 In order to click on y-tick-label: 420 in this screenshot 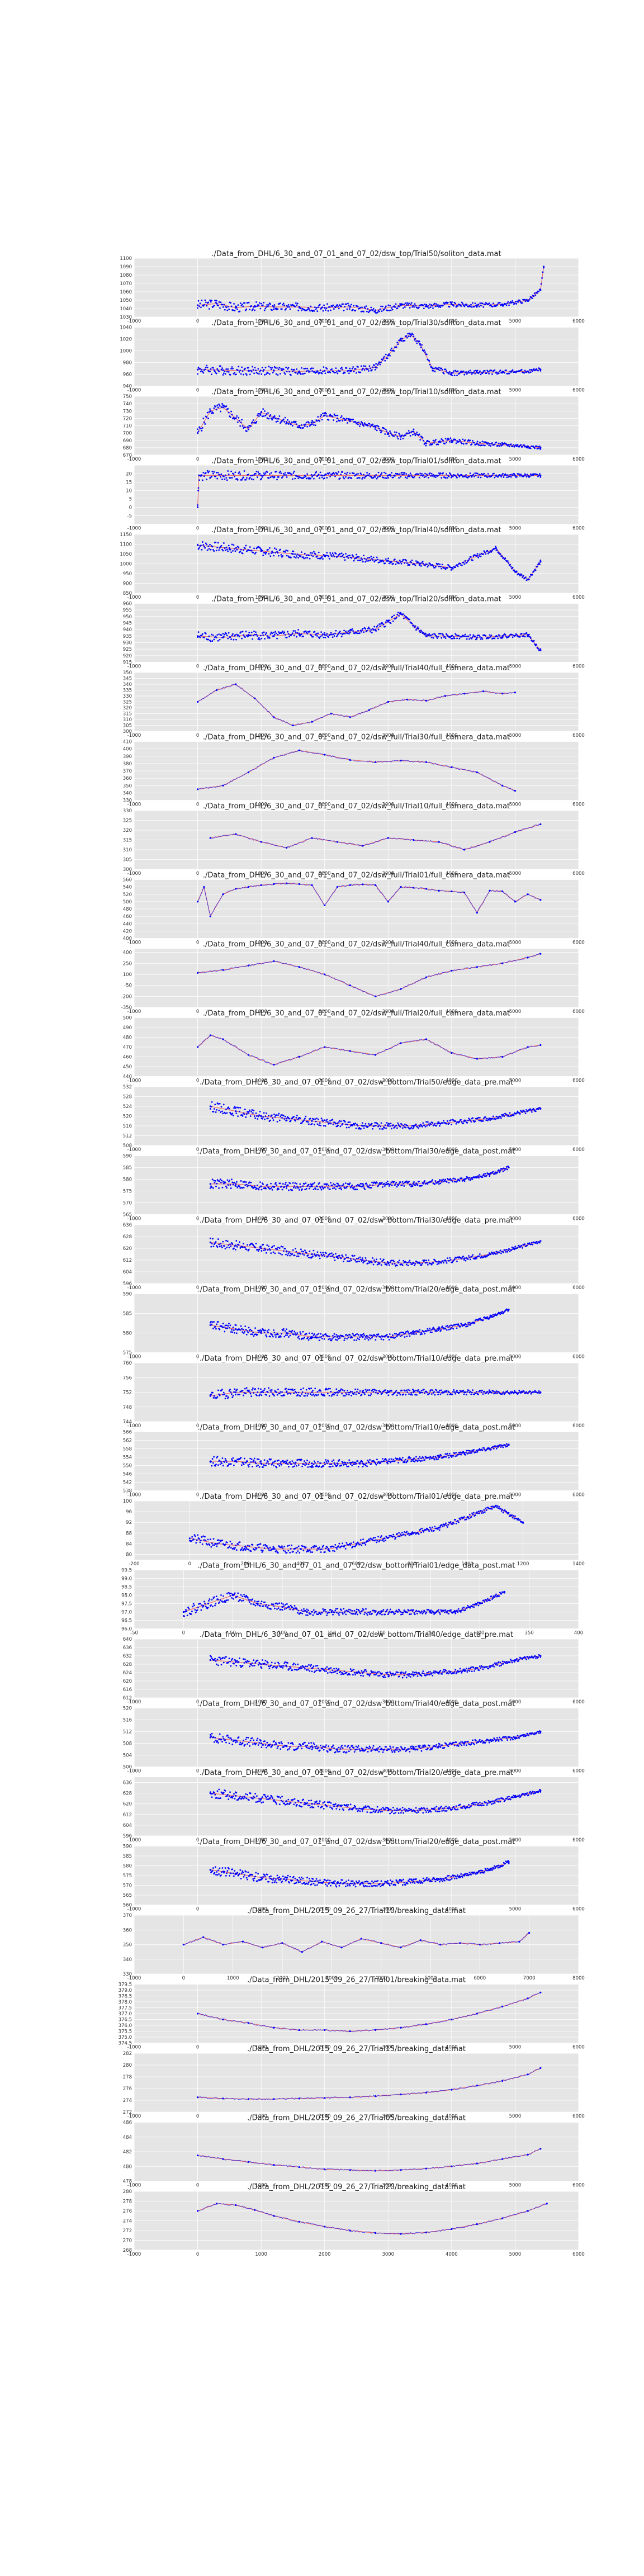, I will do `click(127, 931)`.